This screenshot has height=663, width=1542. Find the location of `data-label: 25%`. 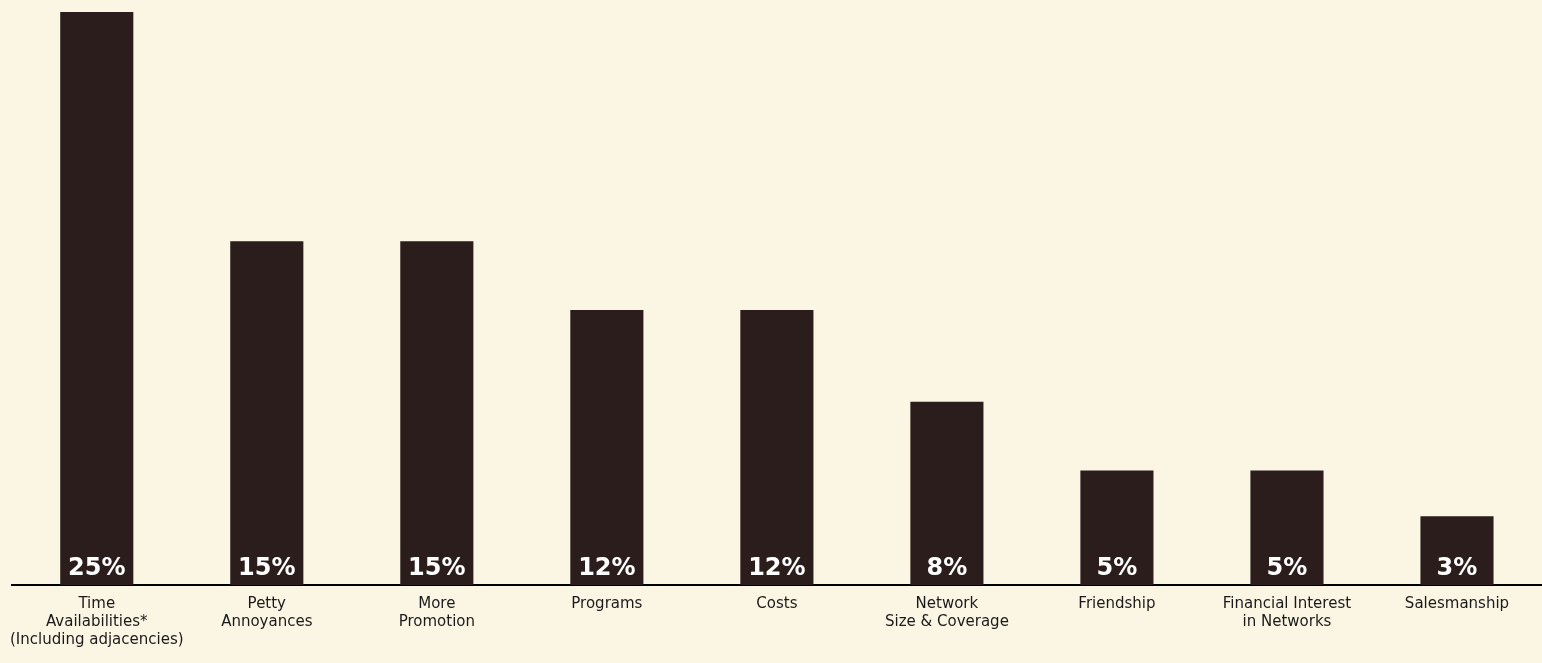

data-label: 25% is located at coordinates (97, 567).